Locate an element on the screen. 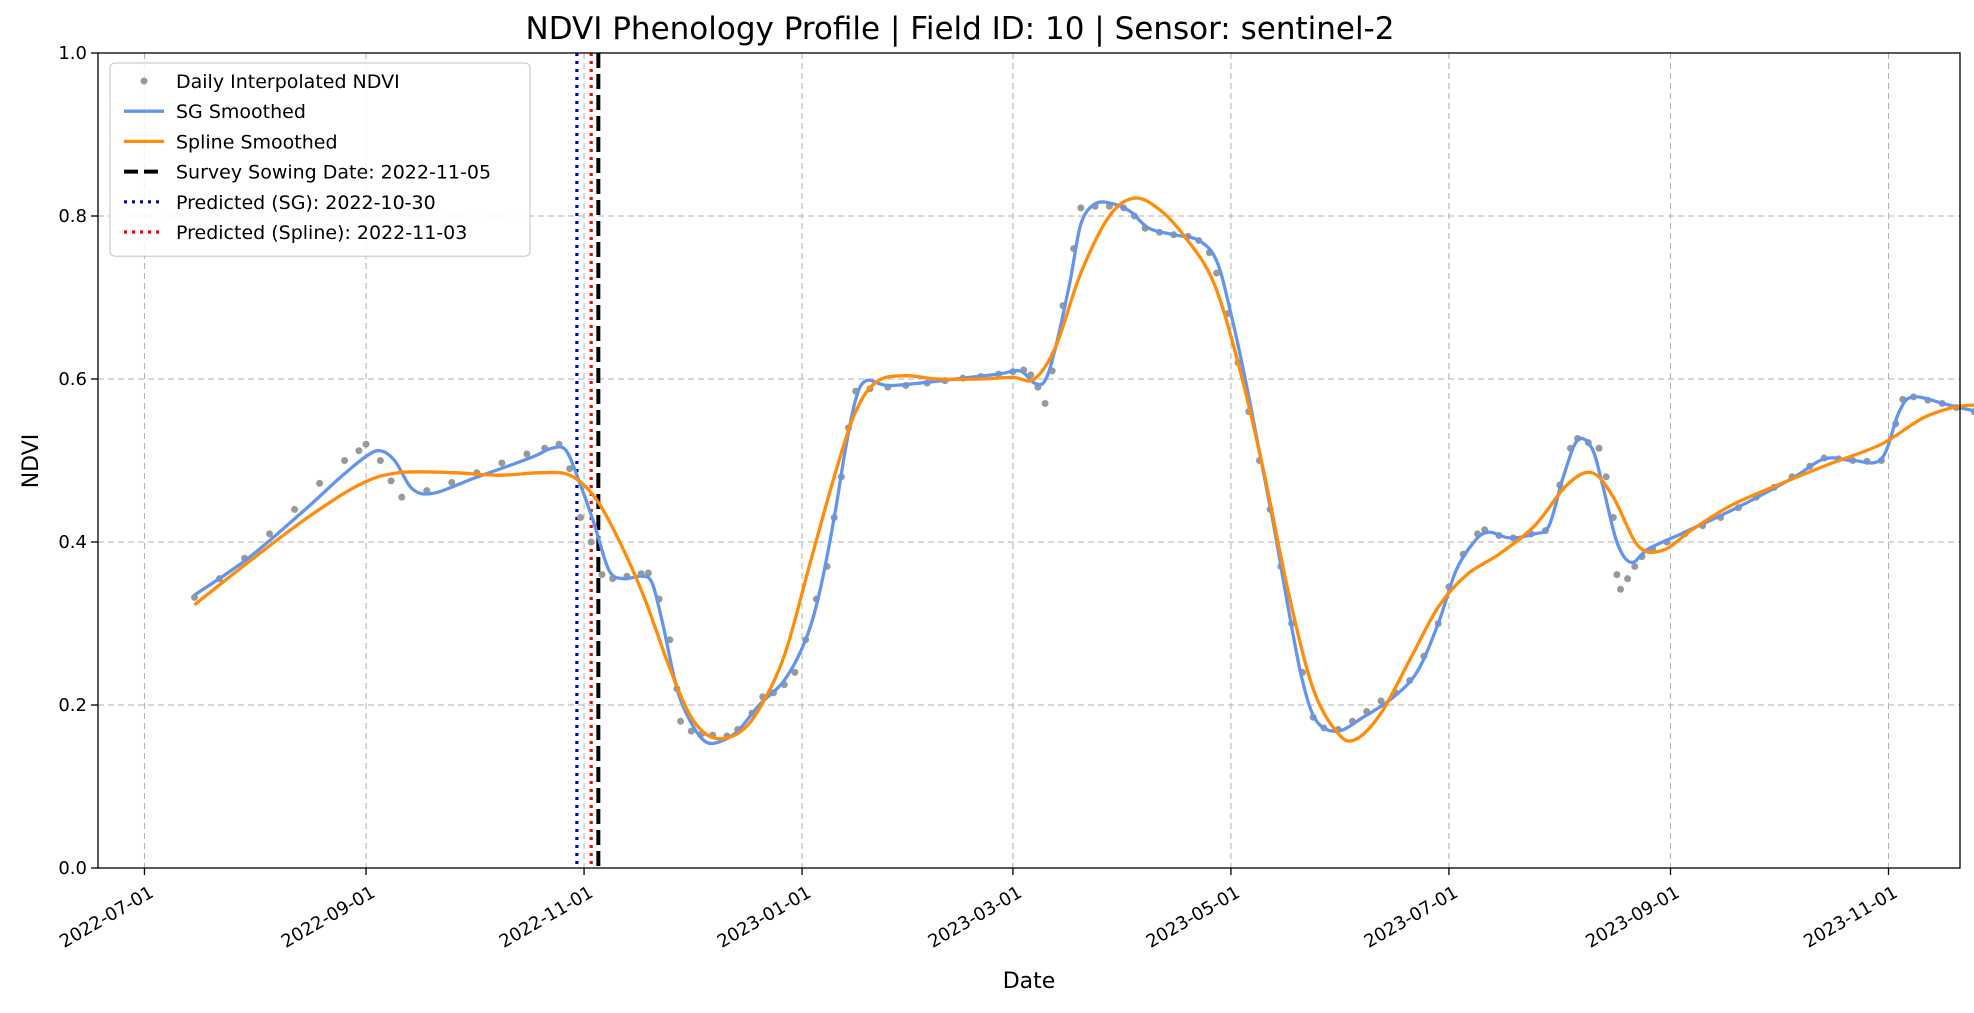  y-tick-label: 1.0 is located at coordinates (72, 53).